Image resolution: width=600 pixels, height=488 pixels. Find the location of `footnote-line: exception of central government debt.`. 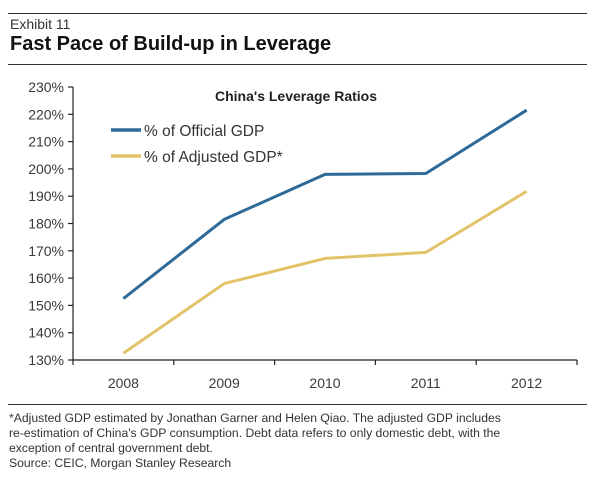

footnote-line: exception of central government debt. is located at coordinates (111, 448).